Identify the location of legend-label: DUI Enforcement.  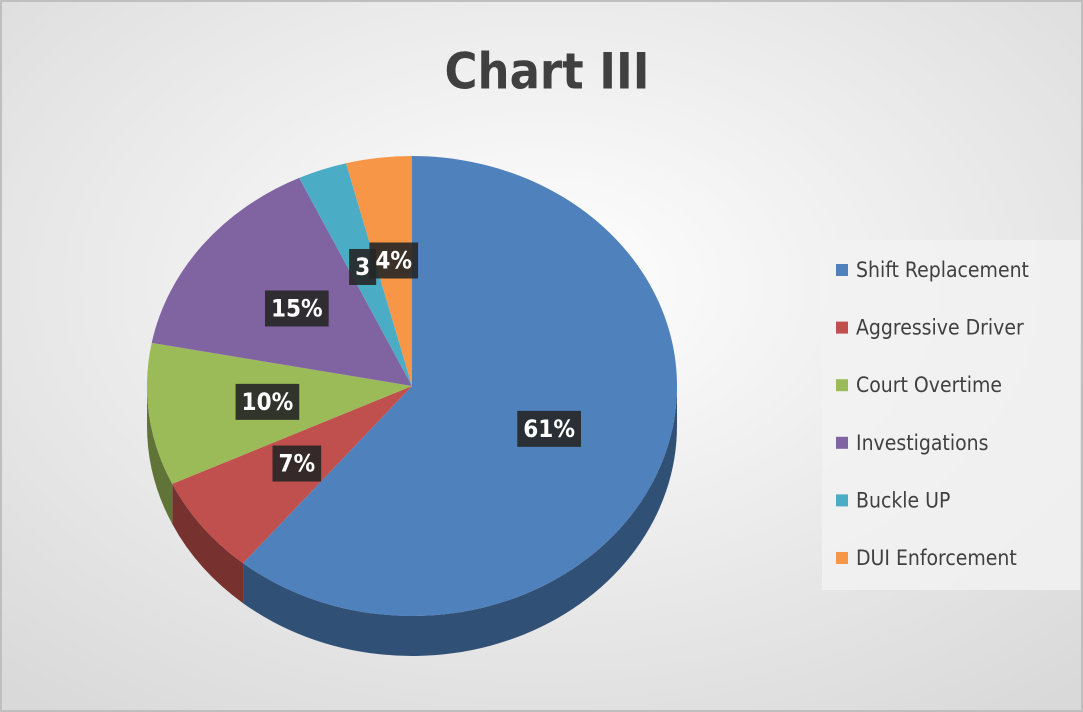
(936, 558).